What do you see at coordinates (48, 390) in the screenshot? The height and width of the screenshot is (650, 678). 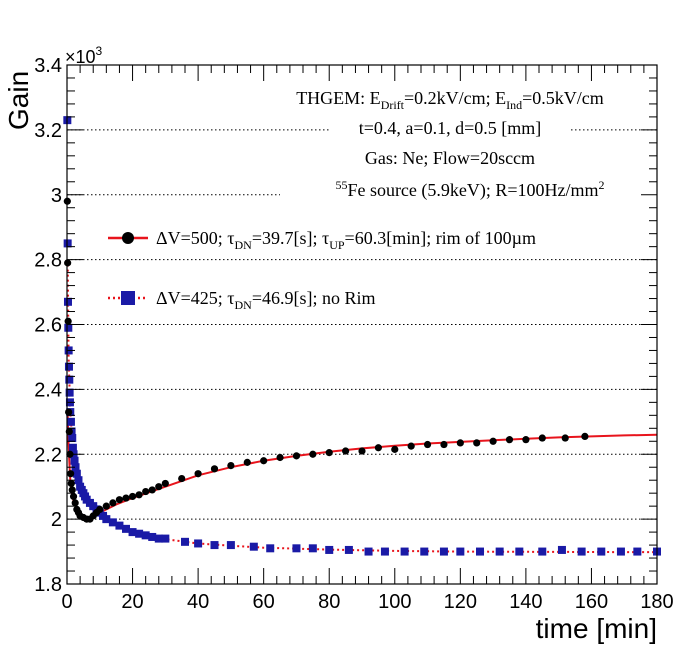 I see `y-tick-label: 2.4` at bounding box center [48, 390].